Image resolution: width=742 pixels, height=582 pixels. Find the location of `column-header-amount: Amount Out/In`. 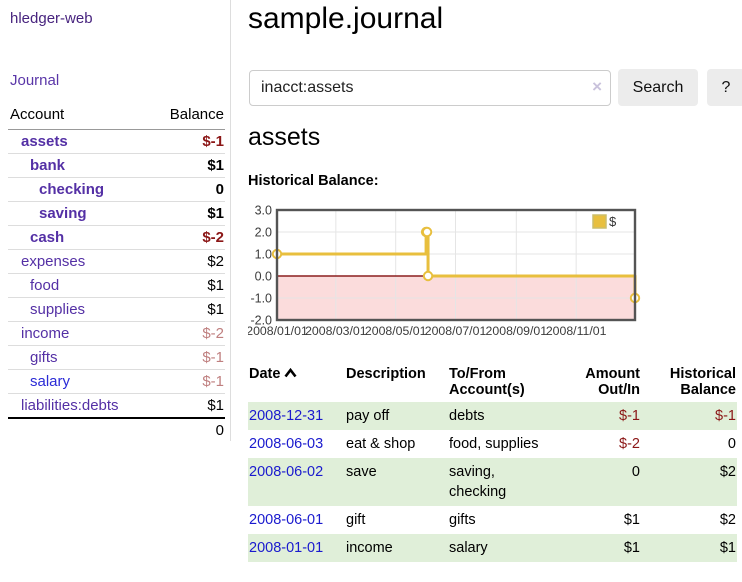

column-header-amount: Amount Out/In is located at coordinates (612, 382).